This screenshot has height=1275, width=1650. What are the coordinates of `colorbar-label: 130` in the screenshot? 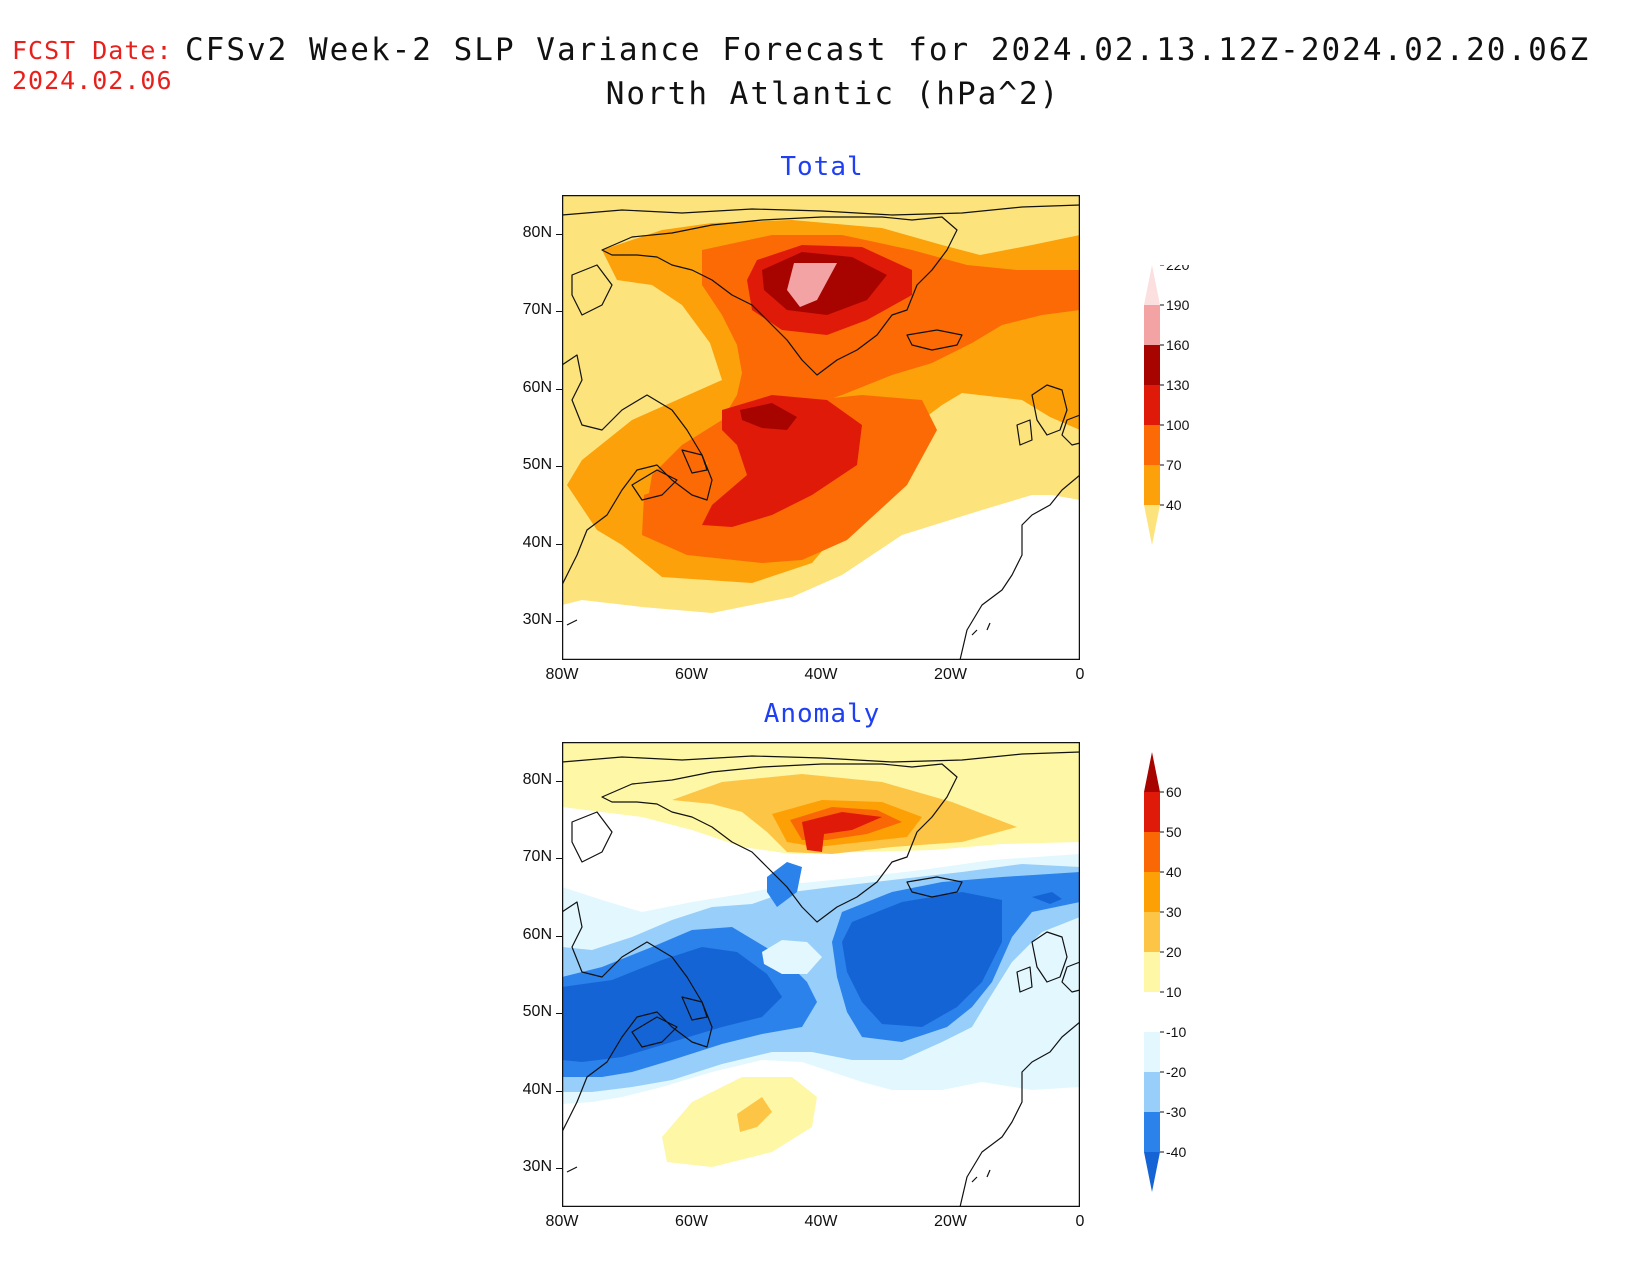 It's located at (1178, 385).